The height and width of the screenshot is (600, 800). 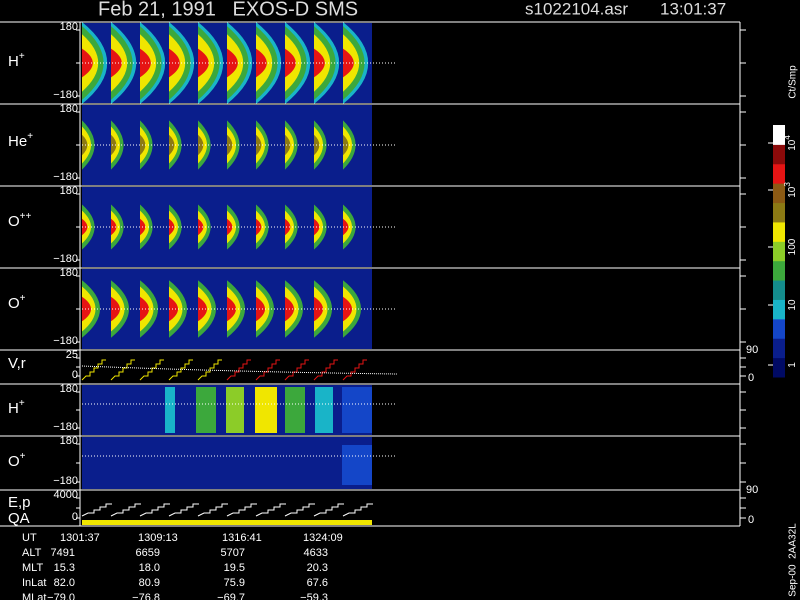 I want to click on colorbar-label: 10⁴, so click(x=790, y=143).